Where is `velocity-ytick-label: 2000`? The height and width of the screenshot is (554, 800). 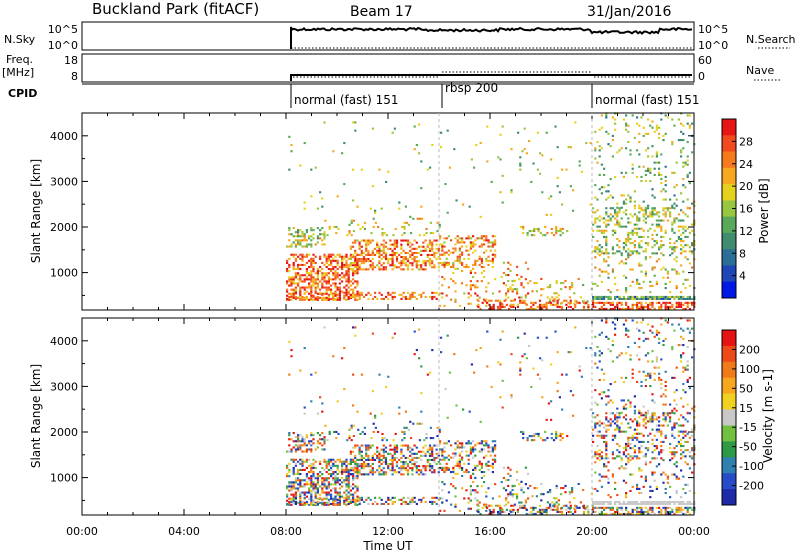
velocity-ytick-label: 2000 is located at coordinates (64, 432).